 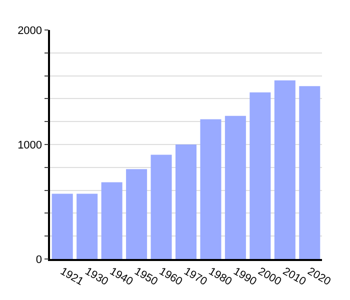 I want to click on x-tick-label: 1921, so click(x=72, y=276).